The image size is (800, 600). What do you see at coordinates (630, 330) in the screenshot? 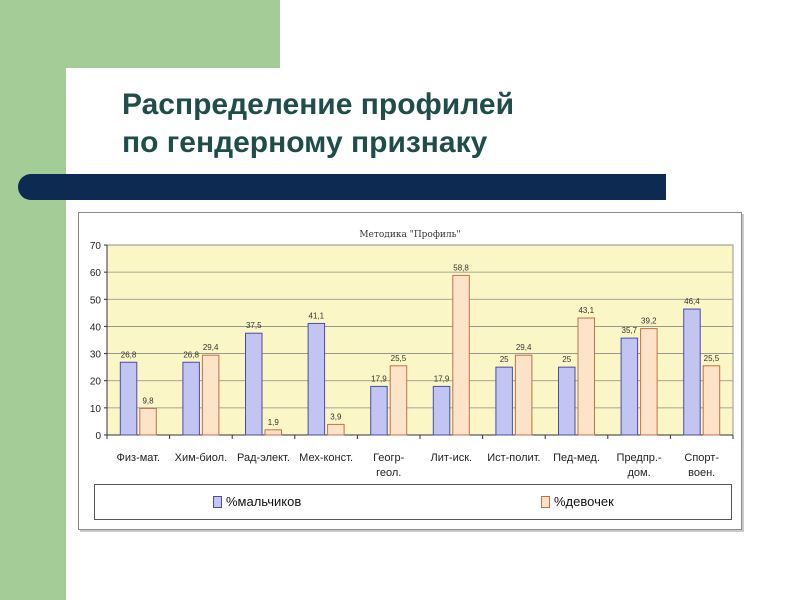
I see `data-label-boys-8: 35,7` at bounding box center [630, 330].